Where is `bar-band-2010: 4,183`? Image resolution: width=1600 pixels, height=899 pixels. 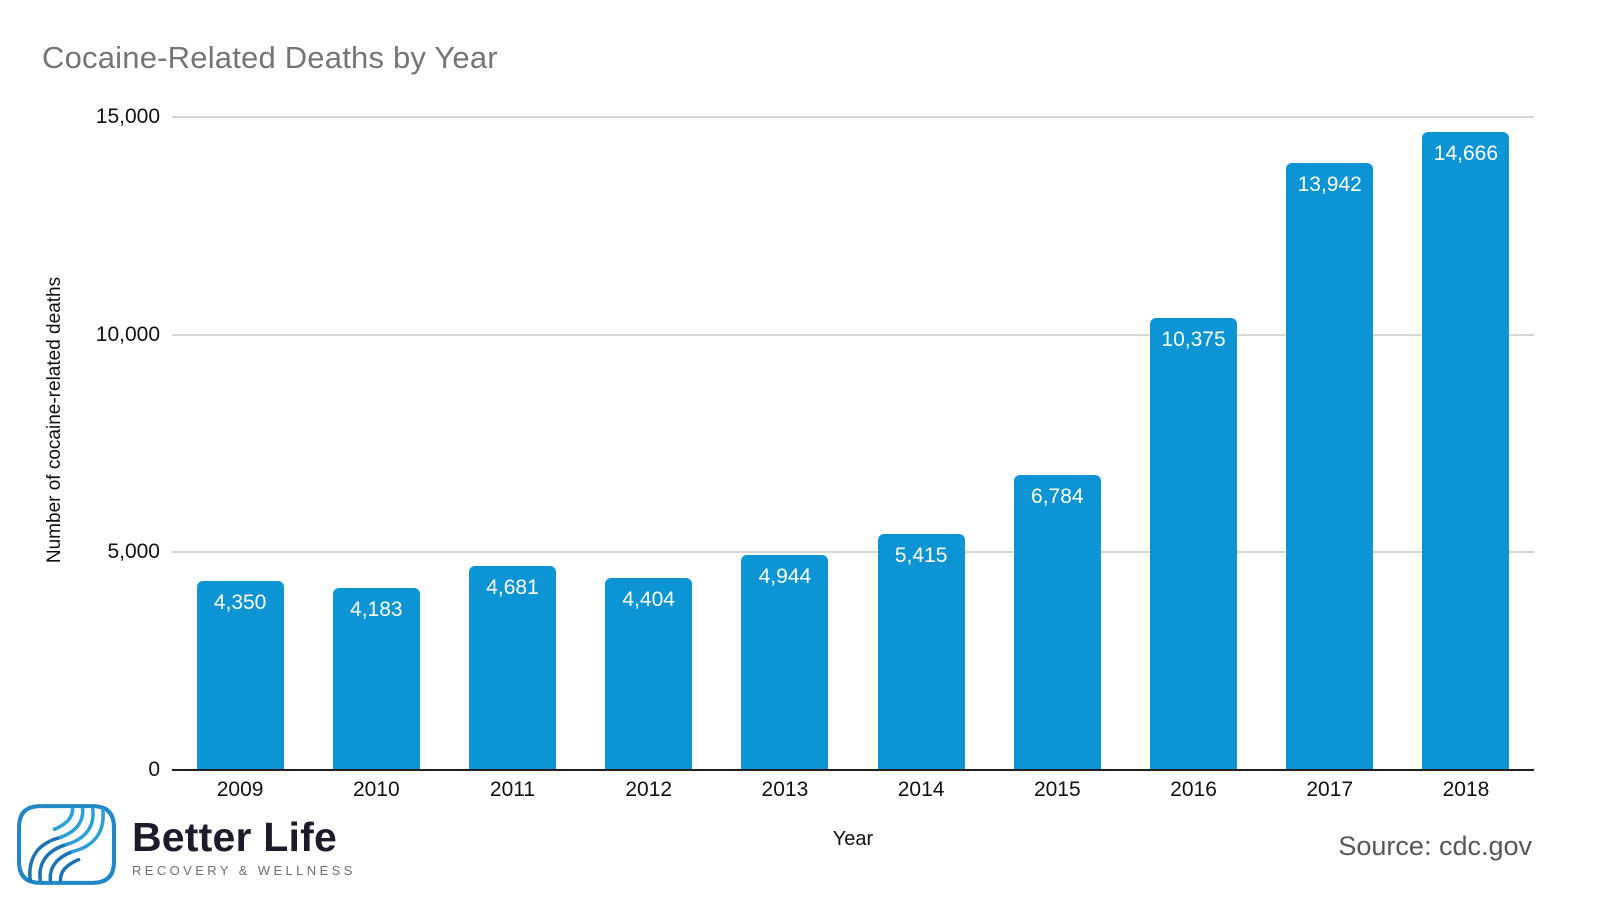
bar-band-2010: 4,183 is located at coordinates (376, 443).